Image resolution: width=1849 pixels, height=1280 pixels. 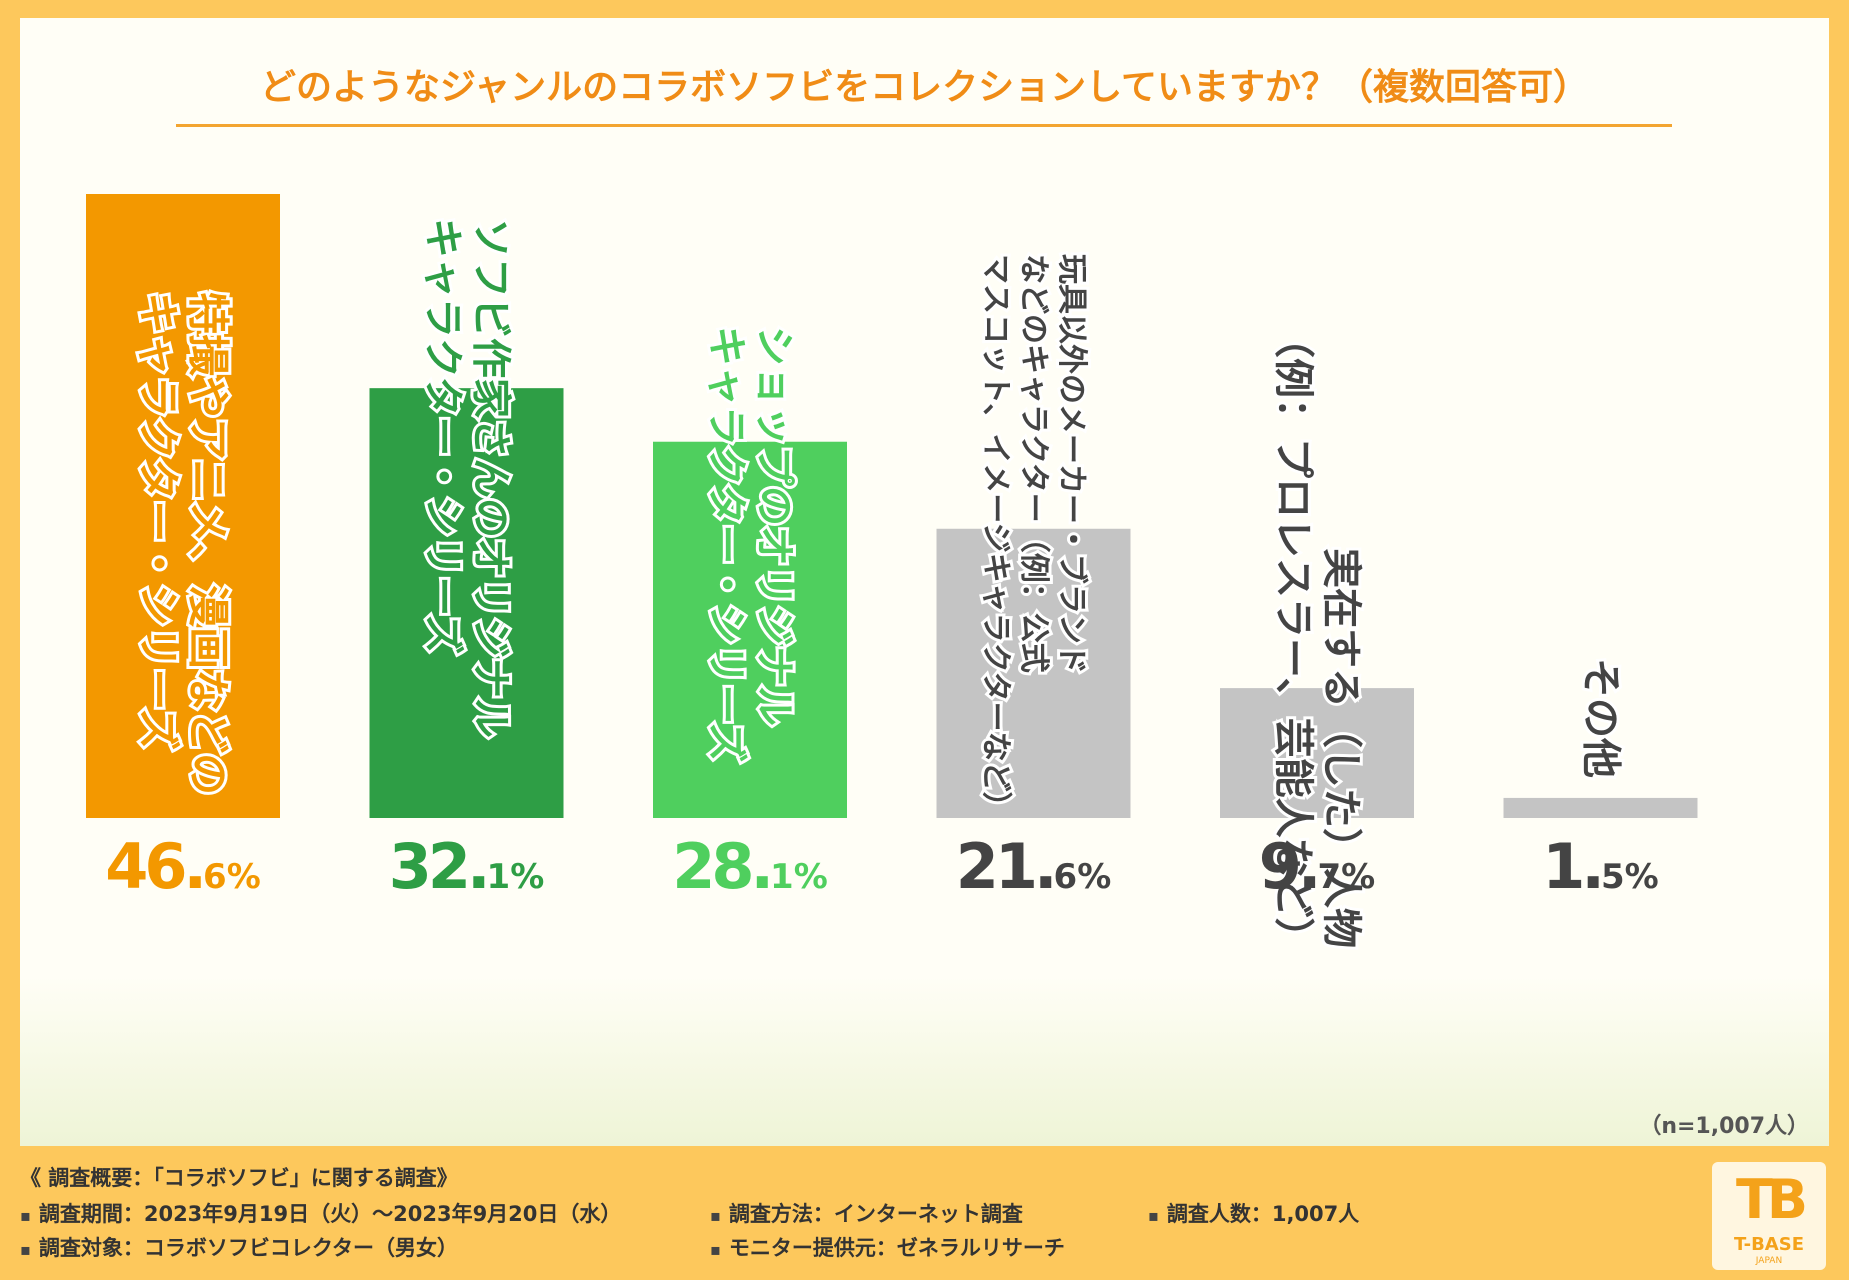 I want to click on value-label-5: 9.7%, so click(x=1317, y=866).